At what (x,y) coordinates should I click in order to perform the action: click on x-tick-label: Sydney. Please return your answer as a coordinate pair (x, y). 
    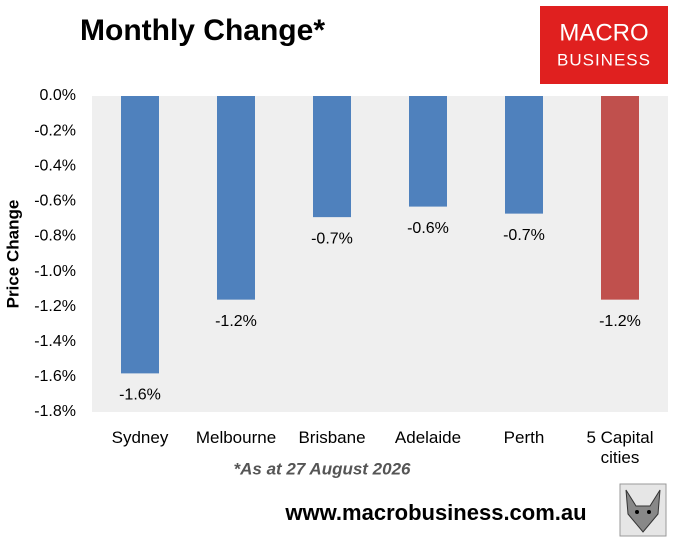
    Looking at the image, I should click on (140, 437).